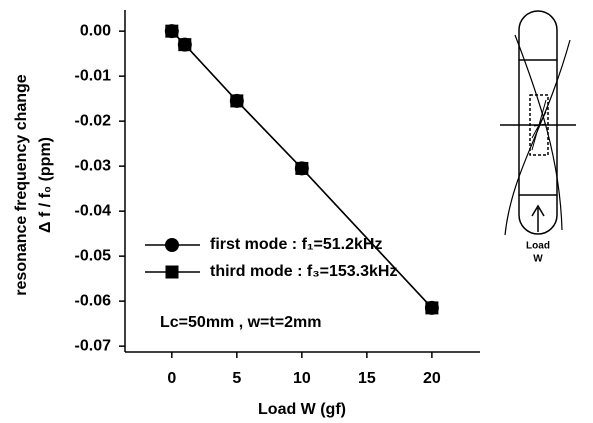 Image resolution: width=593 pixels, height=423 pixels. What do you see at coordinates (21, 185) in the screenshot?
I see `y-axis-label: resonance frequency change` at bounding box center [21, 185].